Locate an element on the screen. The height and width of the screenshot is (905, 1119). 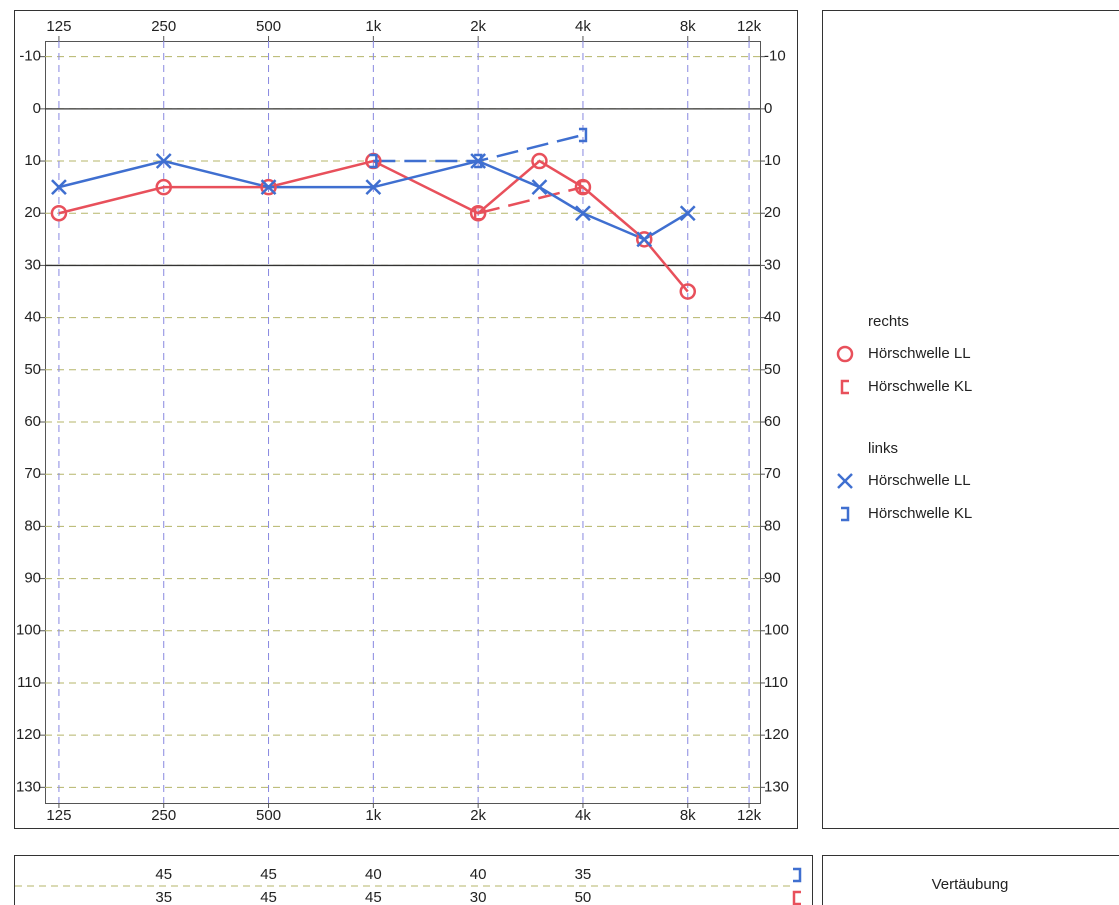
masking-table-frame is located at coordinates (413, 880).